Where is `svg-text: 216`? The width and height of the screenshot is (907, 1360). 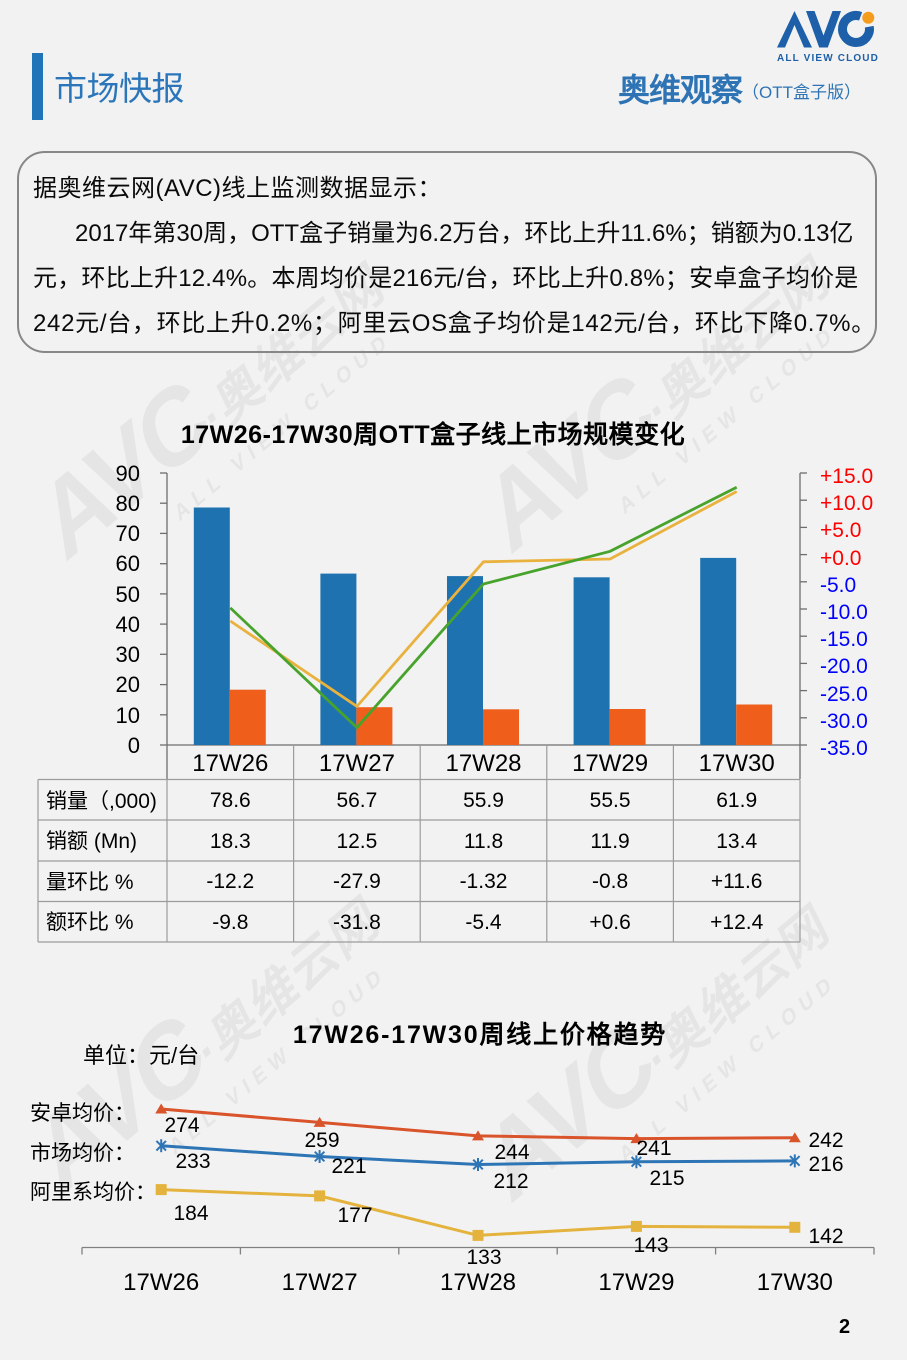 svg-text: 216 is located at coordinates (825, 1164).